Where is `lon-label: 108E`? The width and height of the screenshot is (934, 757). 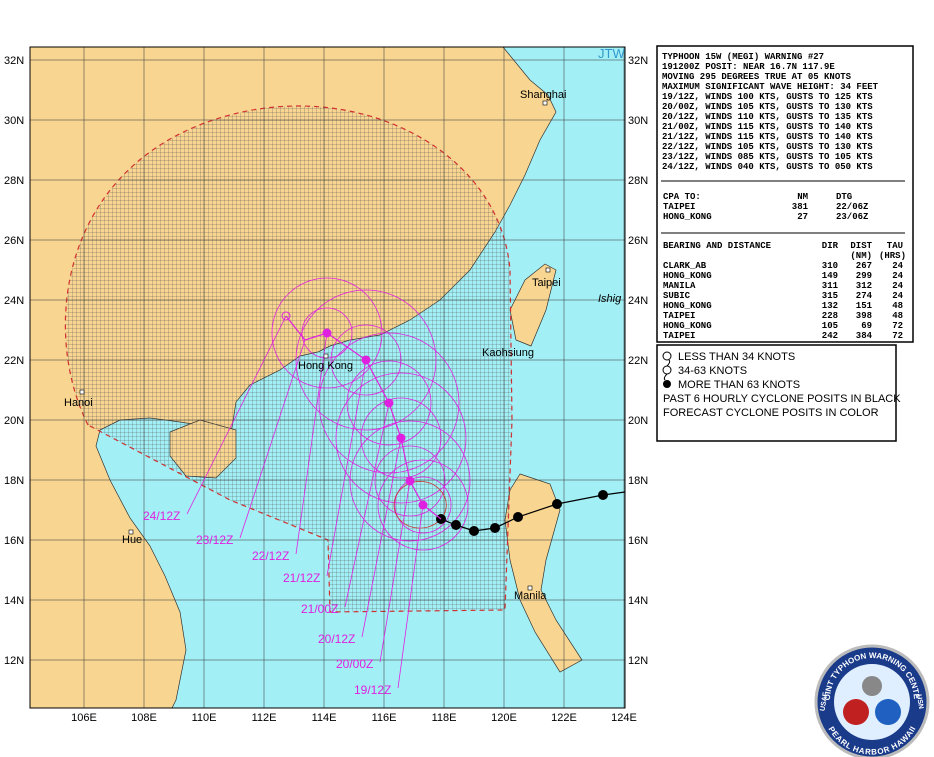 lon-label: 108E is located at coordinates (144, 718).